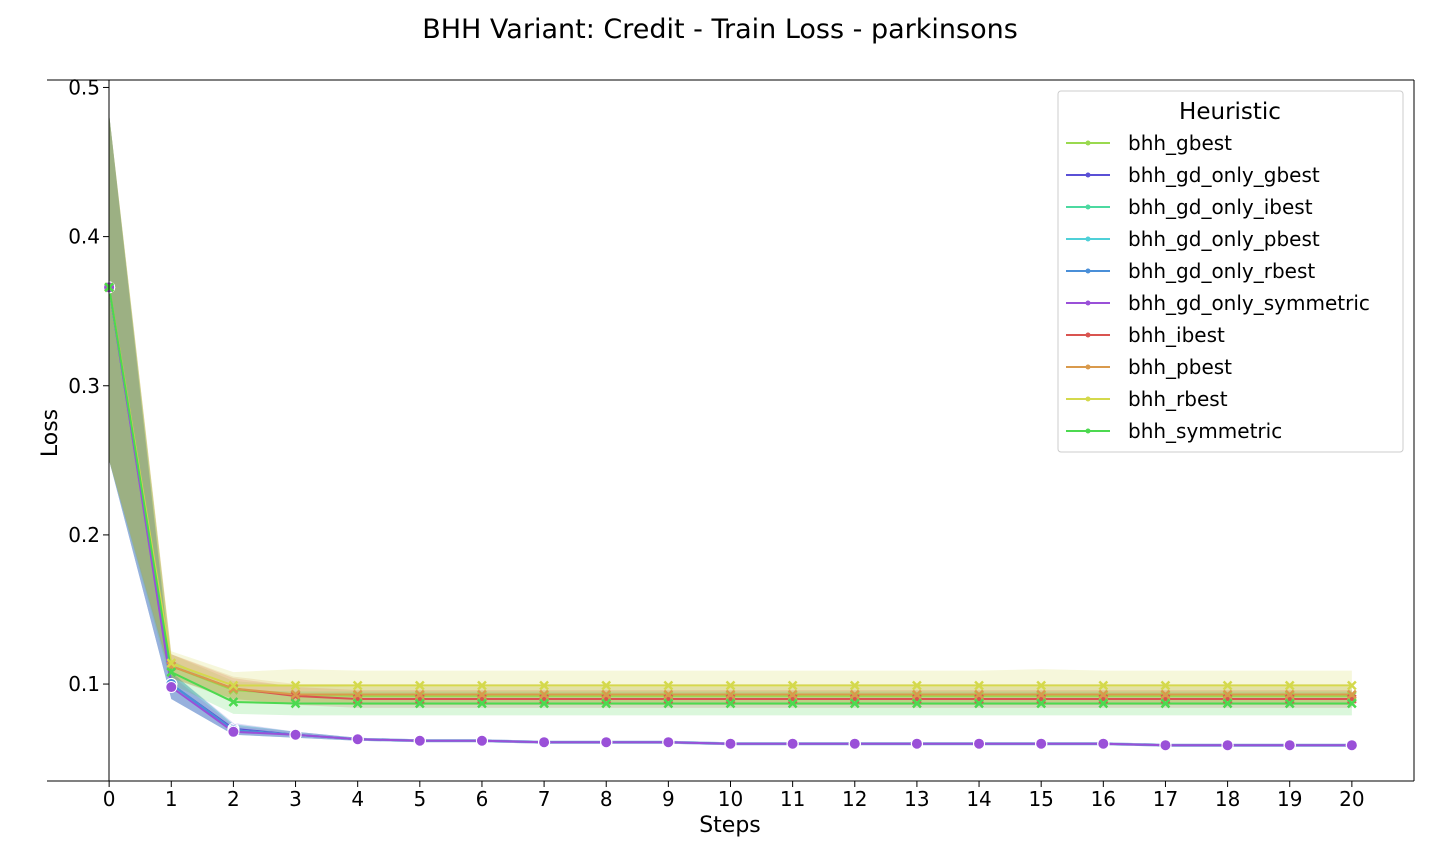 This screenshot has width=1440, height=864. I want to click on legend-item-bhh-ibest: bhh_ibest, so click(1145, 335).